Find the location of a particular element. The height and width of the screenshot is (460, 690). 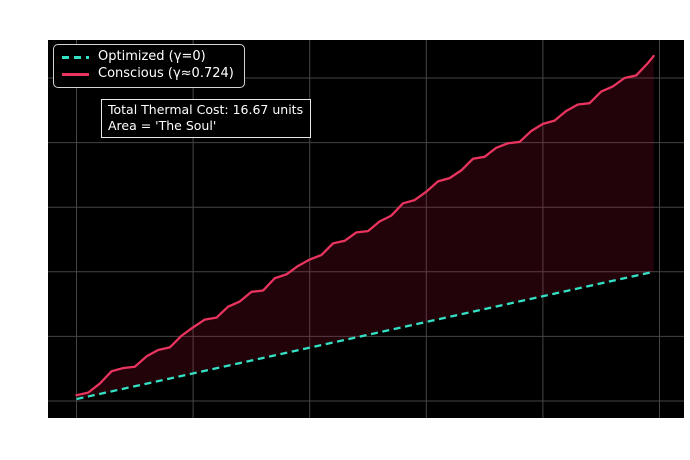

legend-item-conscious: Conscious (γ≈0.724) is located at coordinates (148, 74).